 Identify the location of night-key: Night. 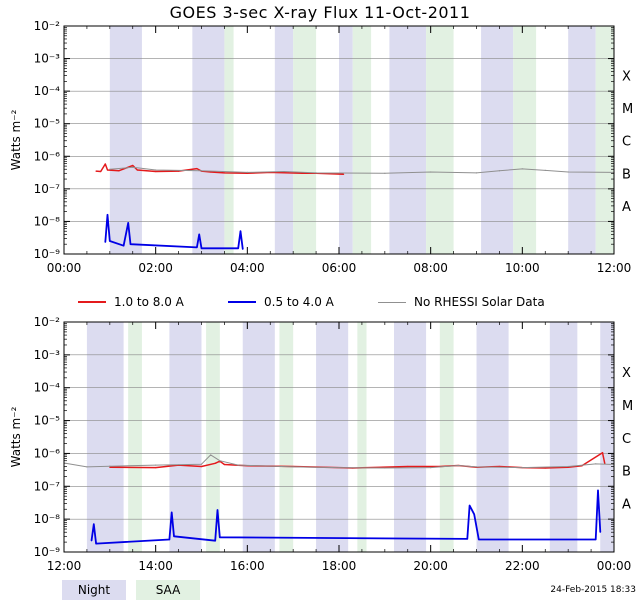
(94, 590).